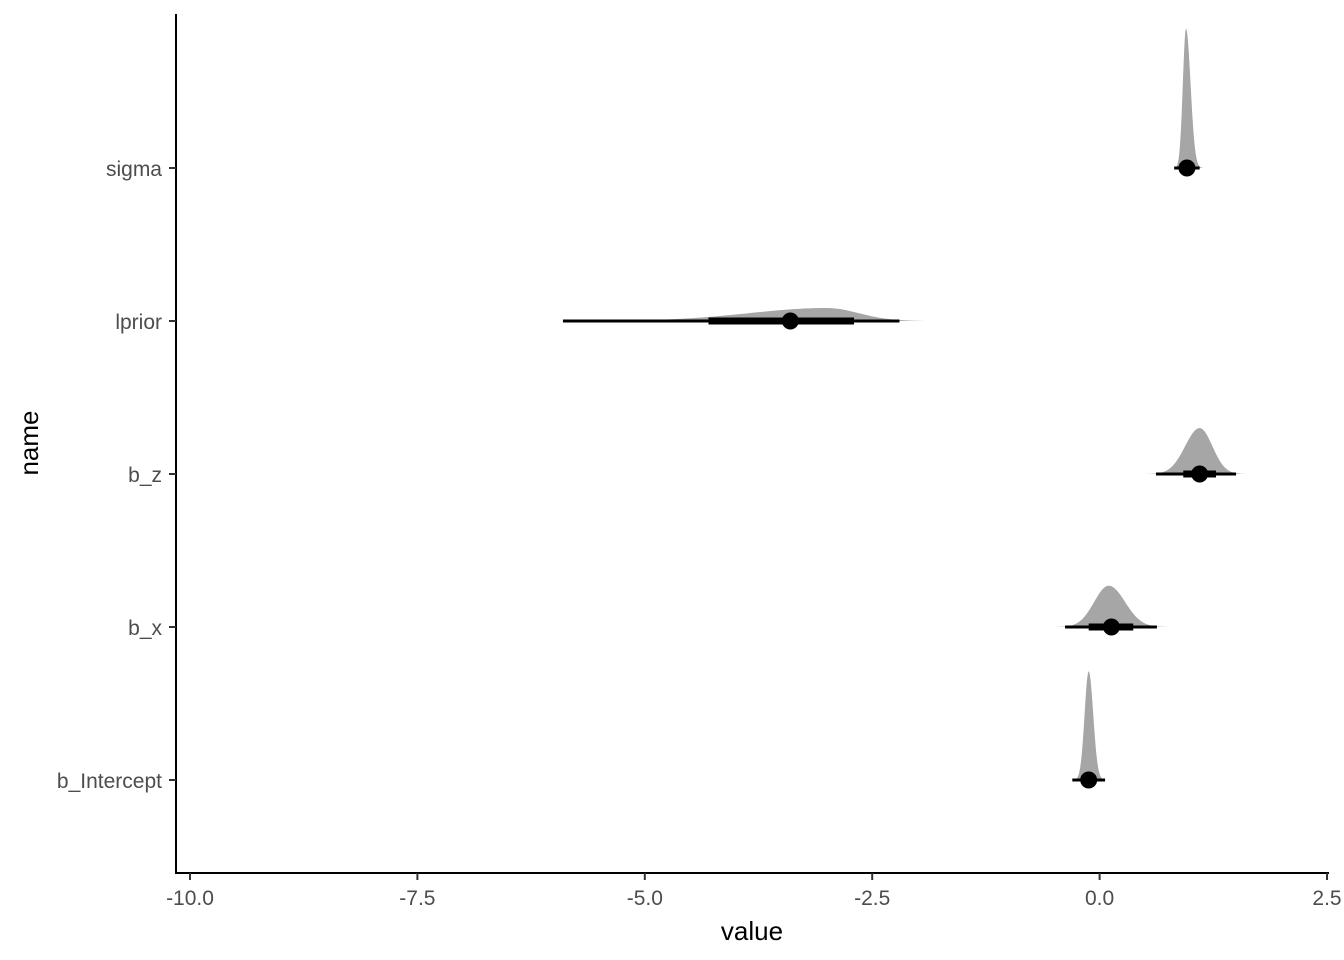 The image size is (1344, 960). Describe the element at coordinates (1194, 98) in the screenshot. I see `density-sigma` at that location.